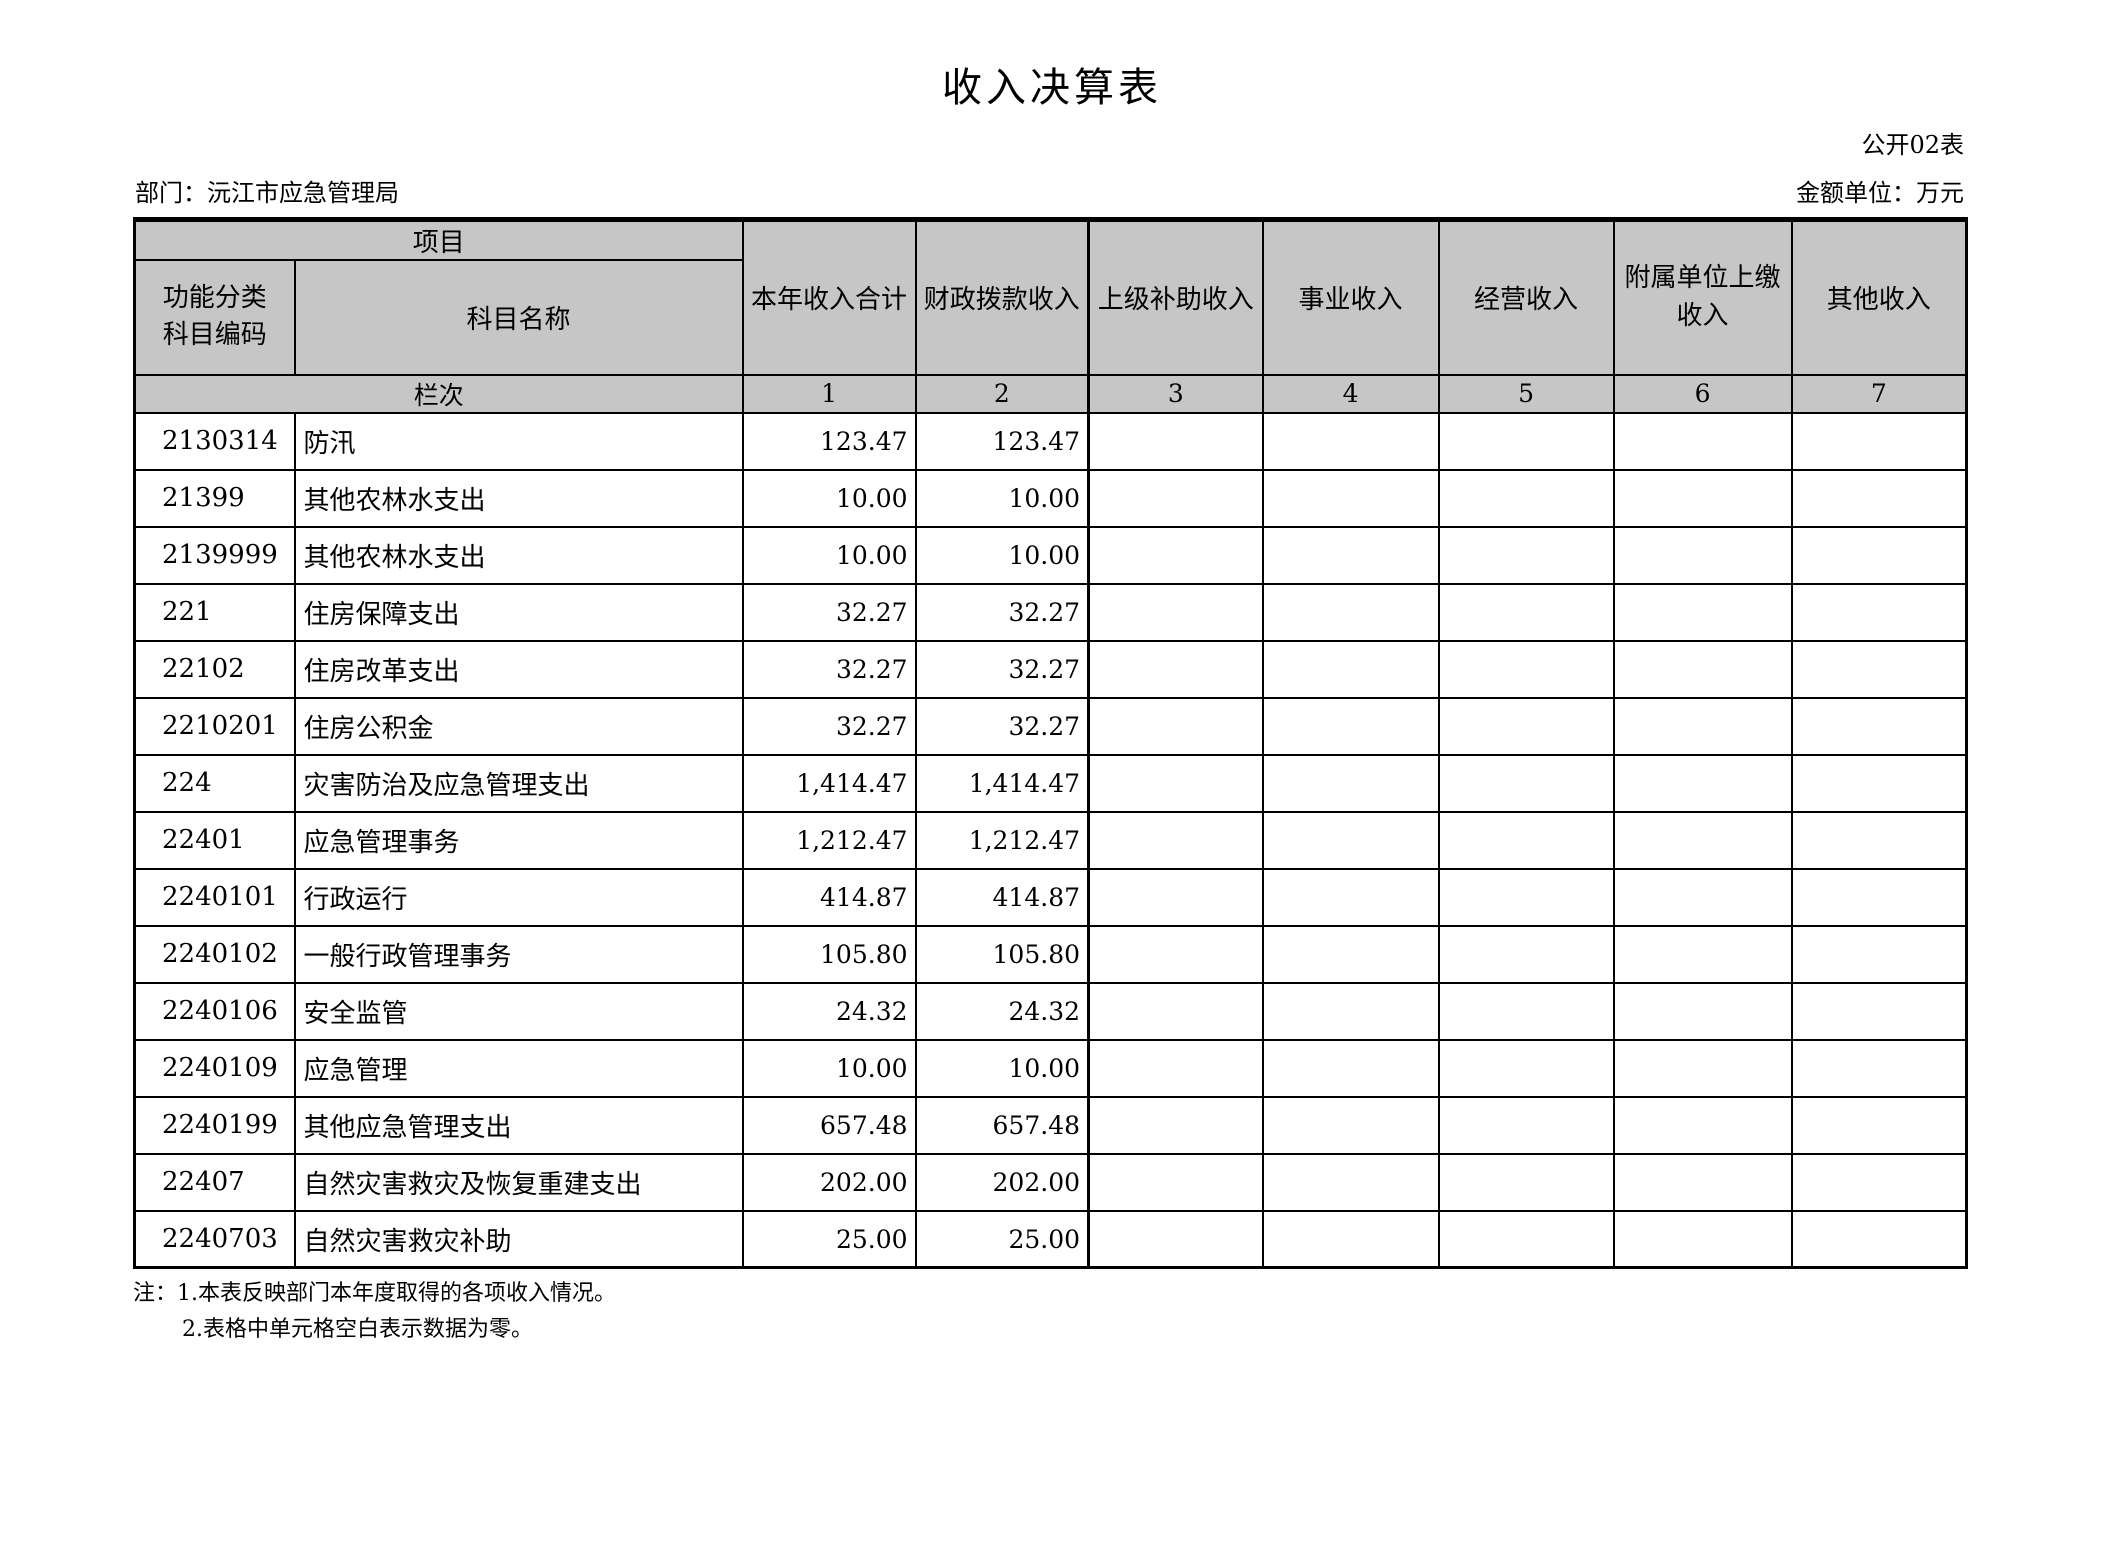 Image resolution: width=2104 pixels, height=1554 pixels. I want to click on cell-fiscal: 123.47, so click(1002, 441).